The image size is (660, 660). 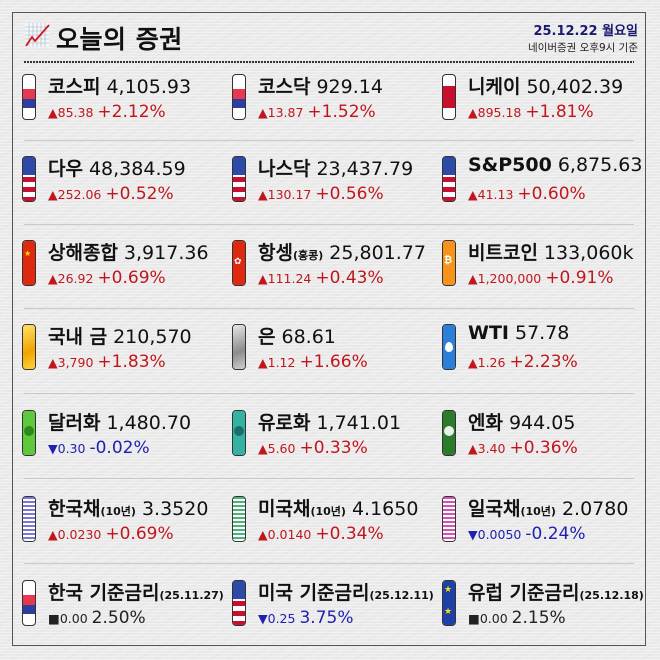 I want to click on market-value: 210,570, so click(x=152, y=337).